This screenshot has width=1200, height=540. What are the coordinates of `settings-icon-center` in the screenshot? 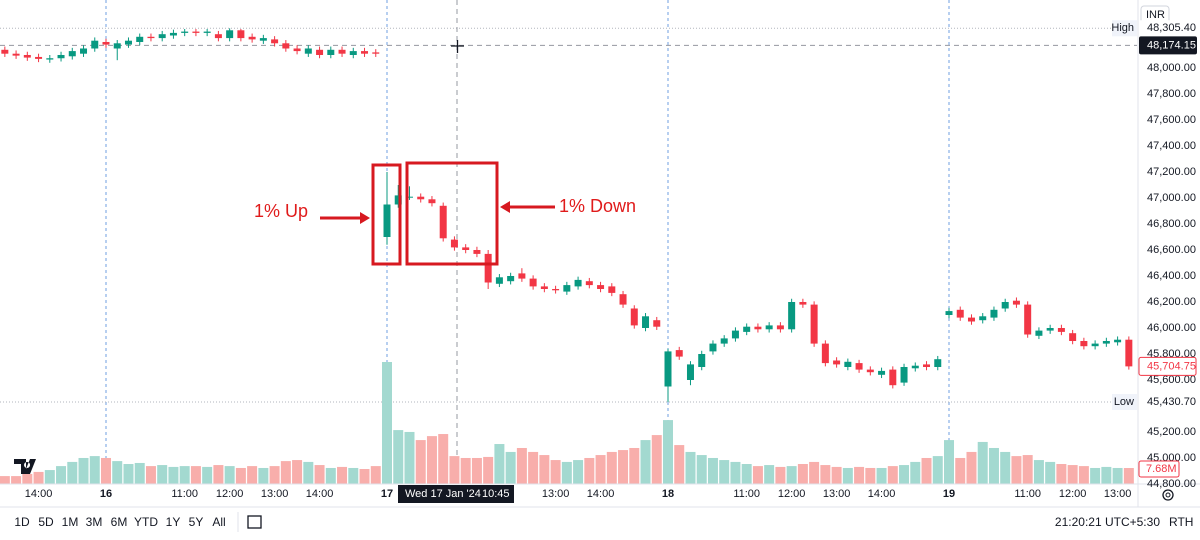 It's located at (1168, 495).